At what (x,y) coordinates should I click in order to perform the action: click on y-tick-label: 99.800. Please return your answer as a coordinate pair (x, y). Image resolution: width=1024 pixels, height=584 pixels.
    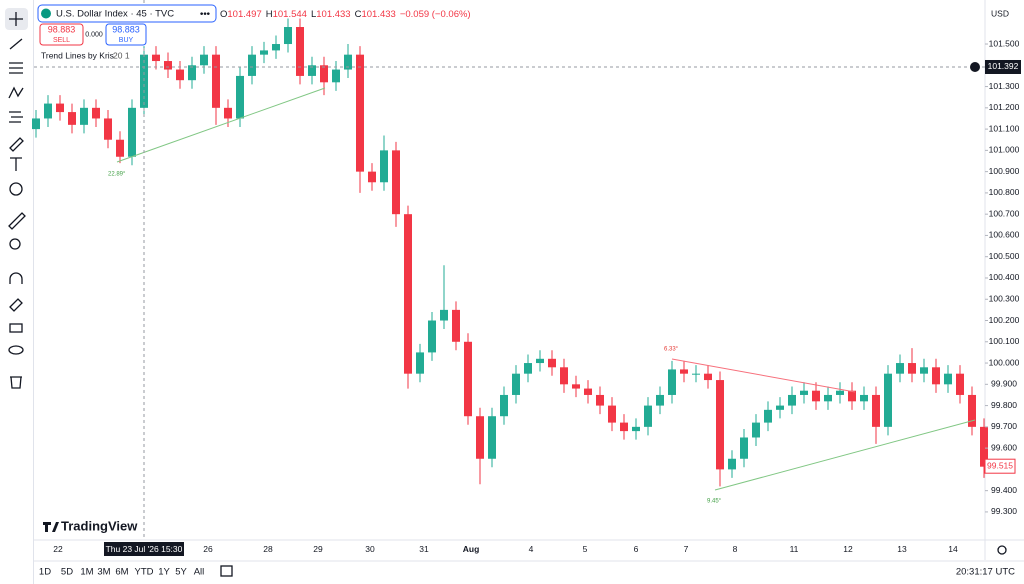
    Looking at the image, I should click on (1004, 405).